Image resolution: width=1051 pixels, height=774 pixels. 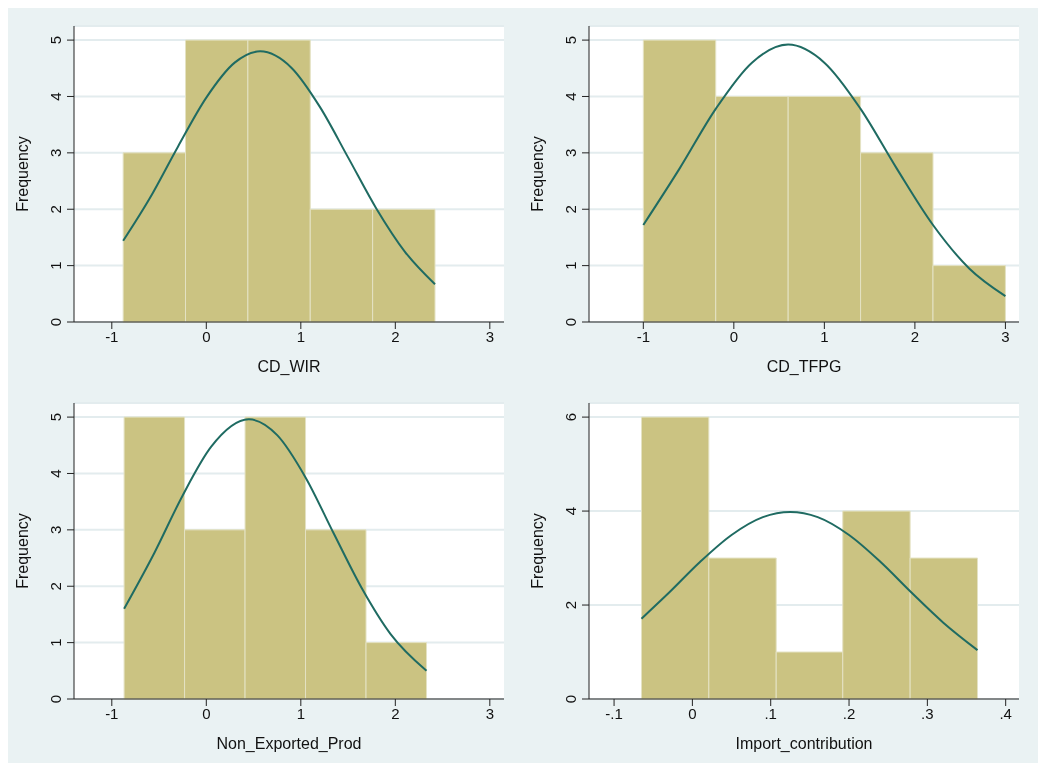 What do you see at coordinates (927, 713) in the screenshot?
I see `x-tick-label: .3` at bounding box center [927, 713].